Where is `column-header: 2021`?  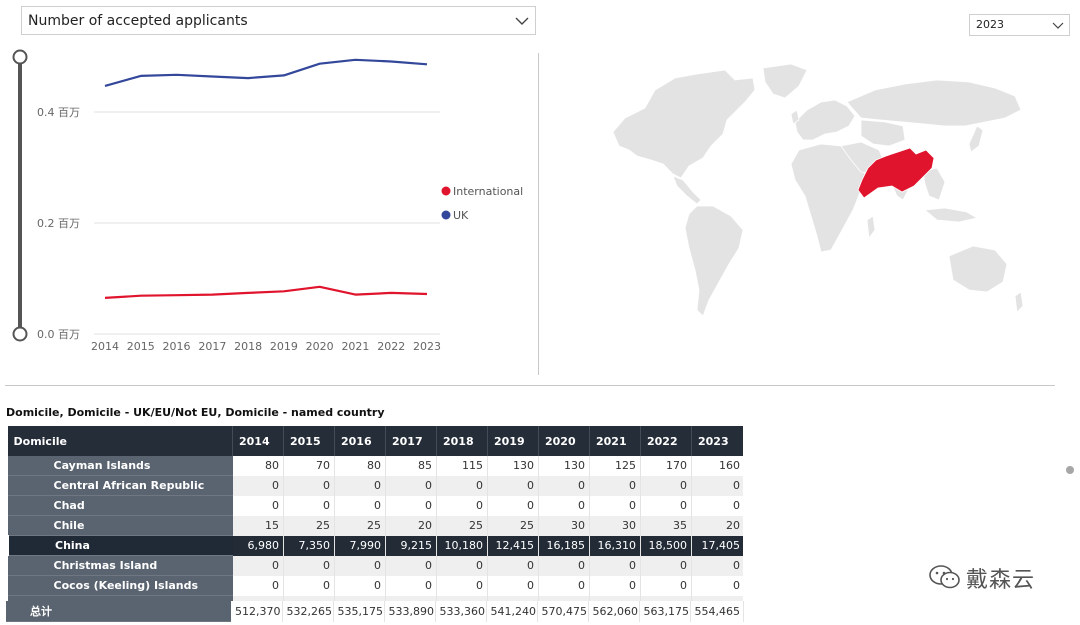 column-header: 2021 is located at coordinates (615, 441).